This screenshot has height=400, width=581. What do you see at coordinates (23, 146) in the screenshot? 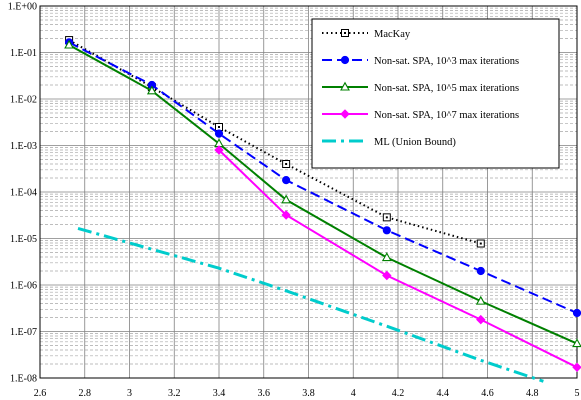
I see `y-tick-label: 1.E-03` at bounding box center [23, 146].